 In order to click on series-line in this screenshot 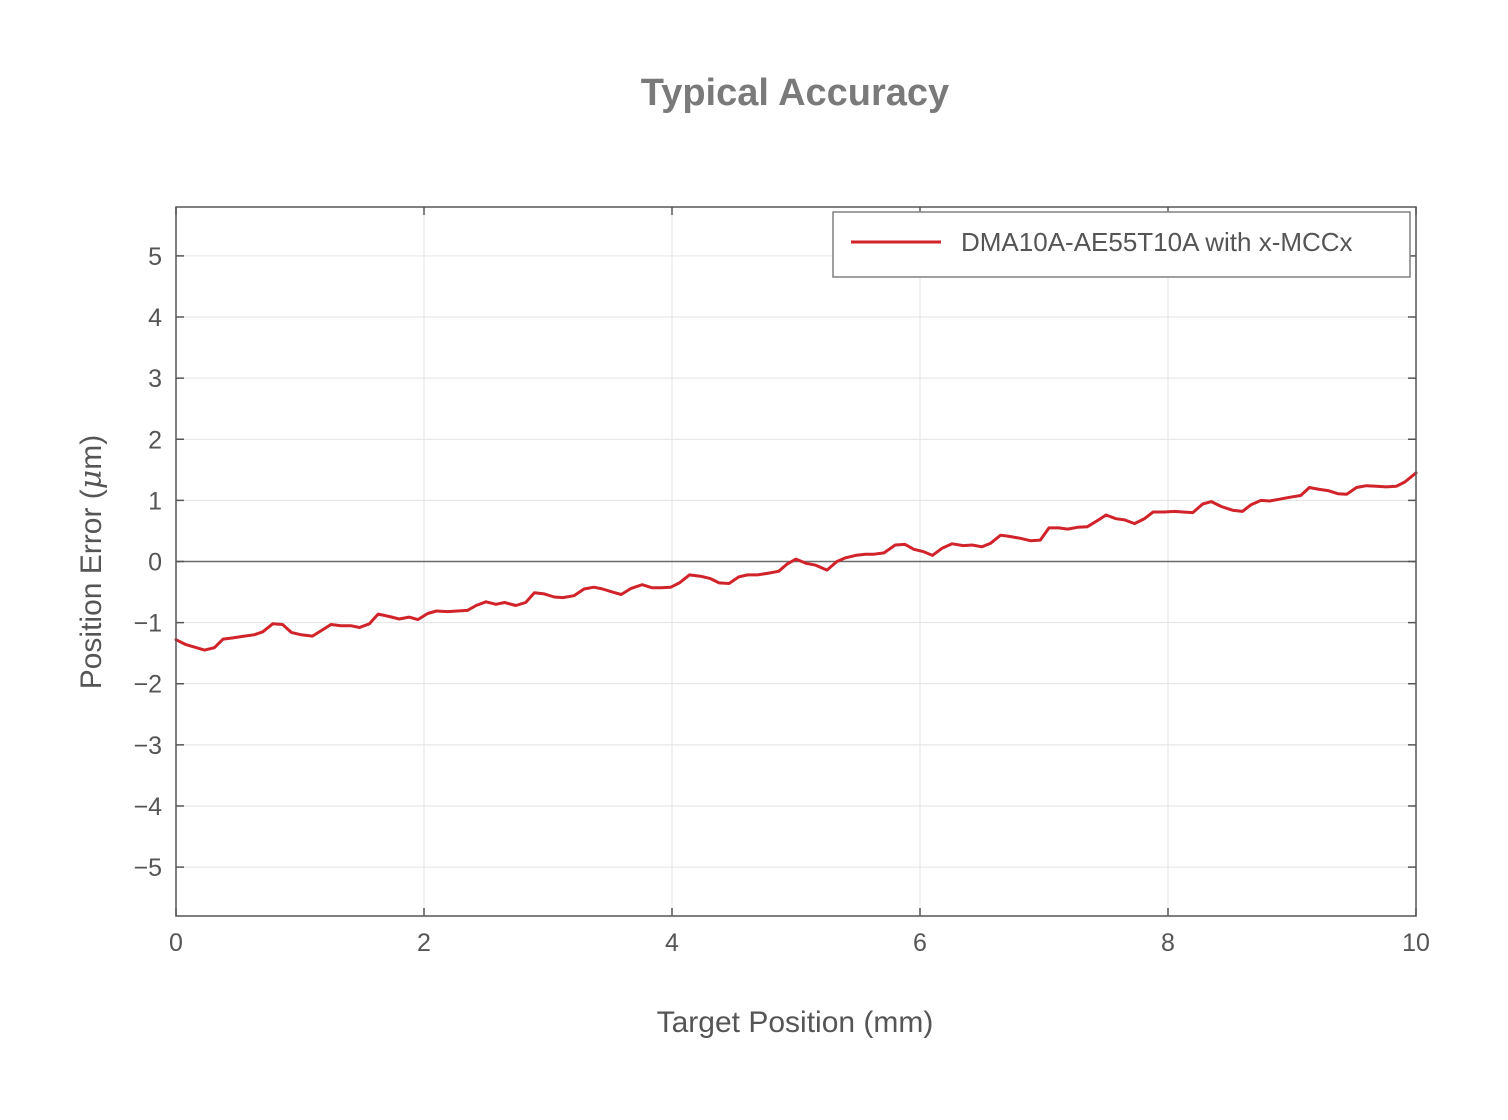, I will do `click(796, 561)`.